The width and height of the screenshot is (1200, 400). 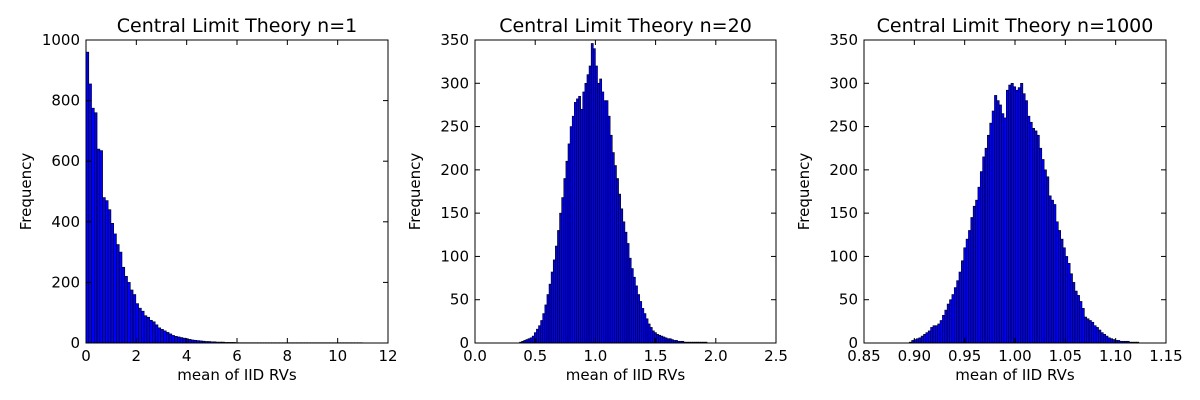 I want to click on chart-title: Central Limit Theory n=1000, so click(x=1015, y=26).